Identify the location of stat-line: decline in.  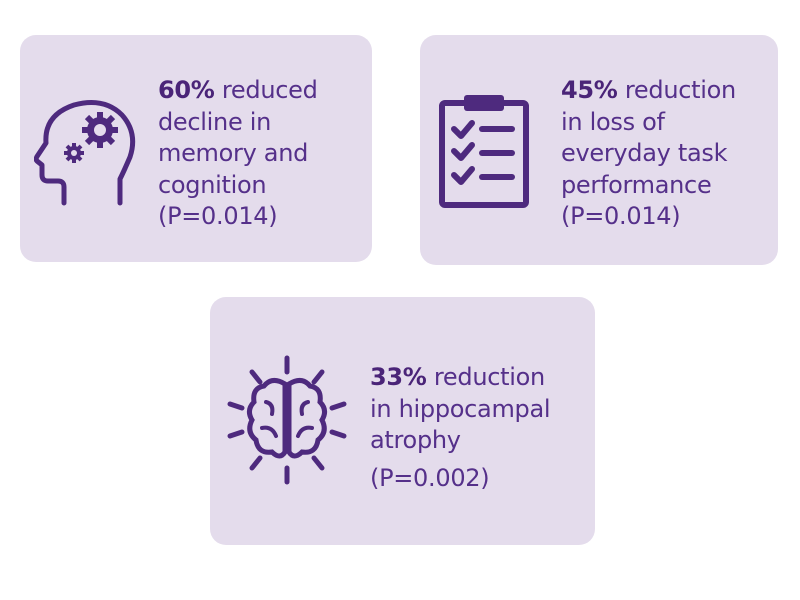
(215, 121).